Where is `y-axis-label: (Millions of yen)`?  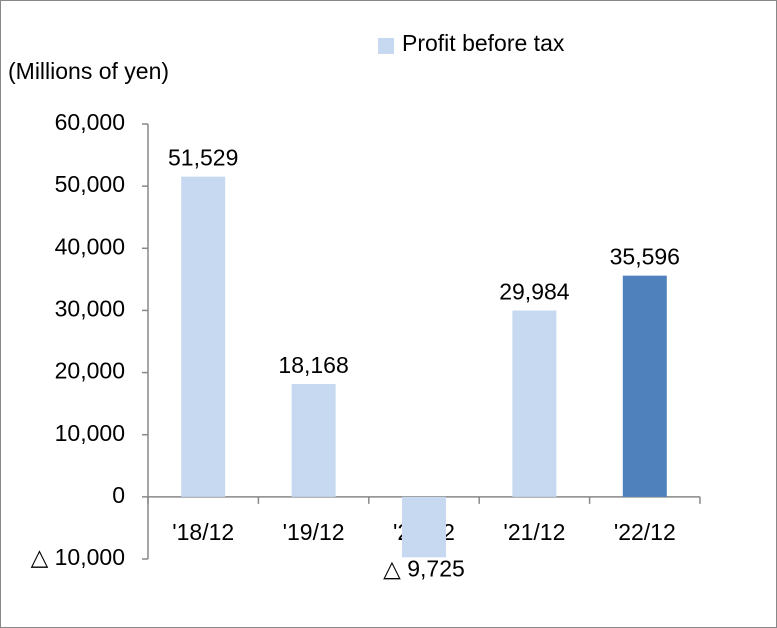 y-axis-label: (Millions of yen) is located at coordinates (88, 71).